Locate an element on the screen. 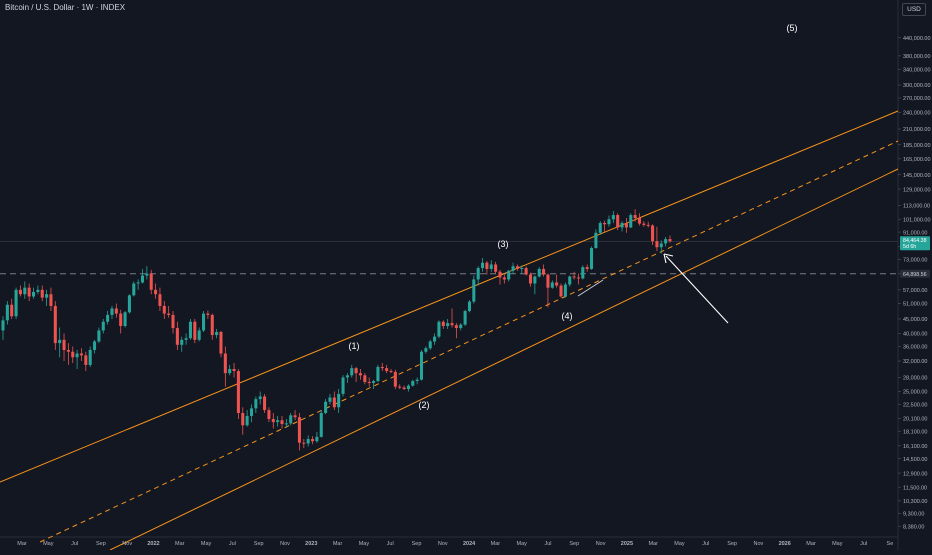 This screenshot has height=555, width=932. x-tick-label: May is located at coordinates (206, 544).